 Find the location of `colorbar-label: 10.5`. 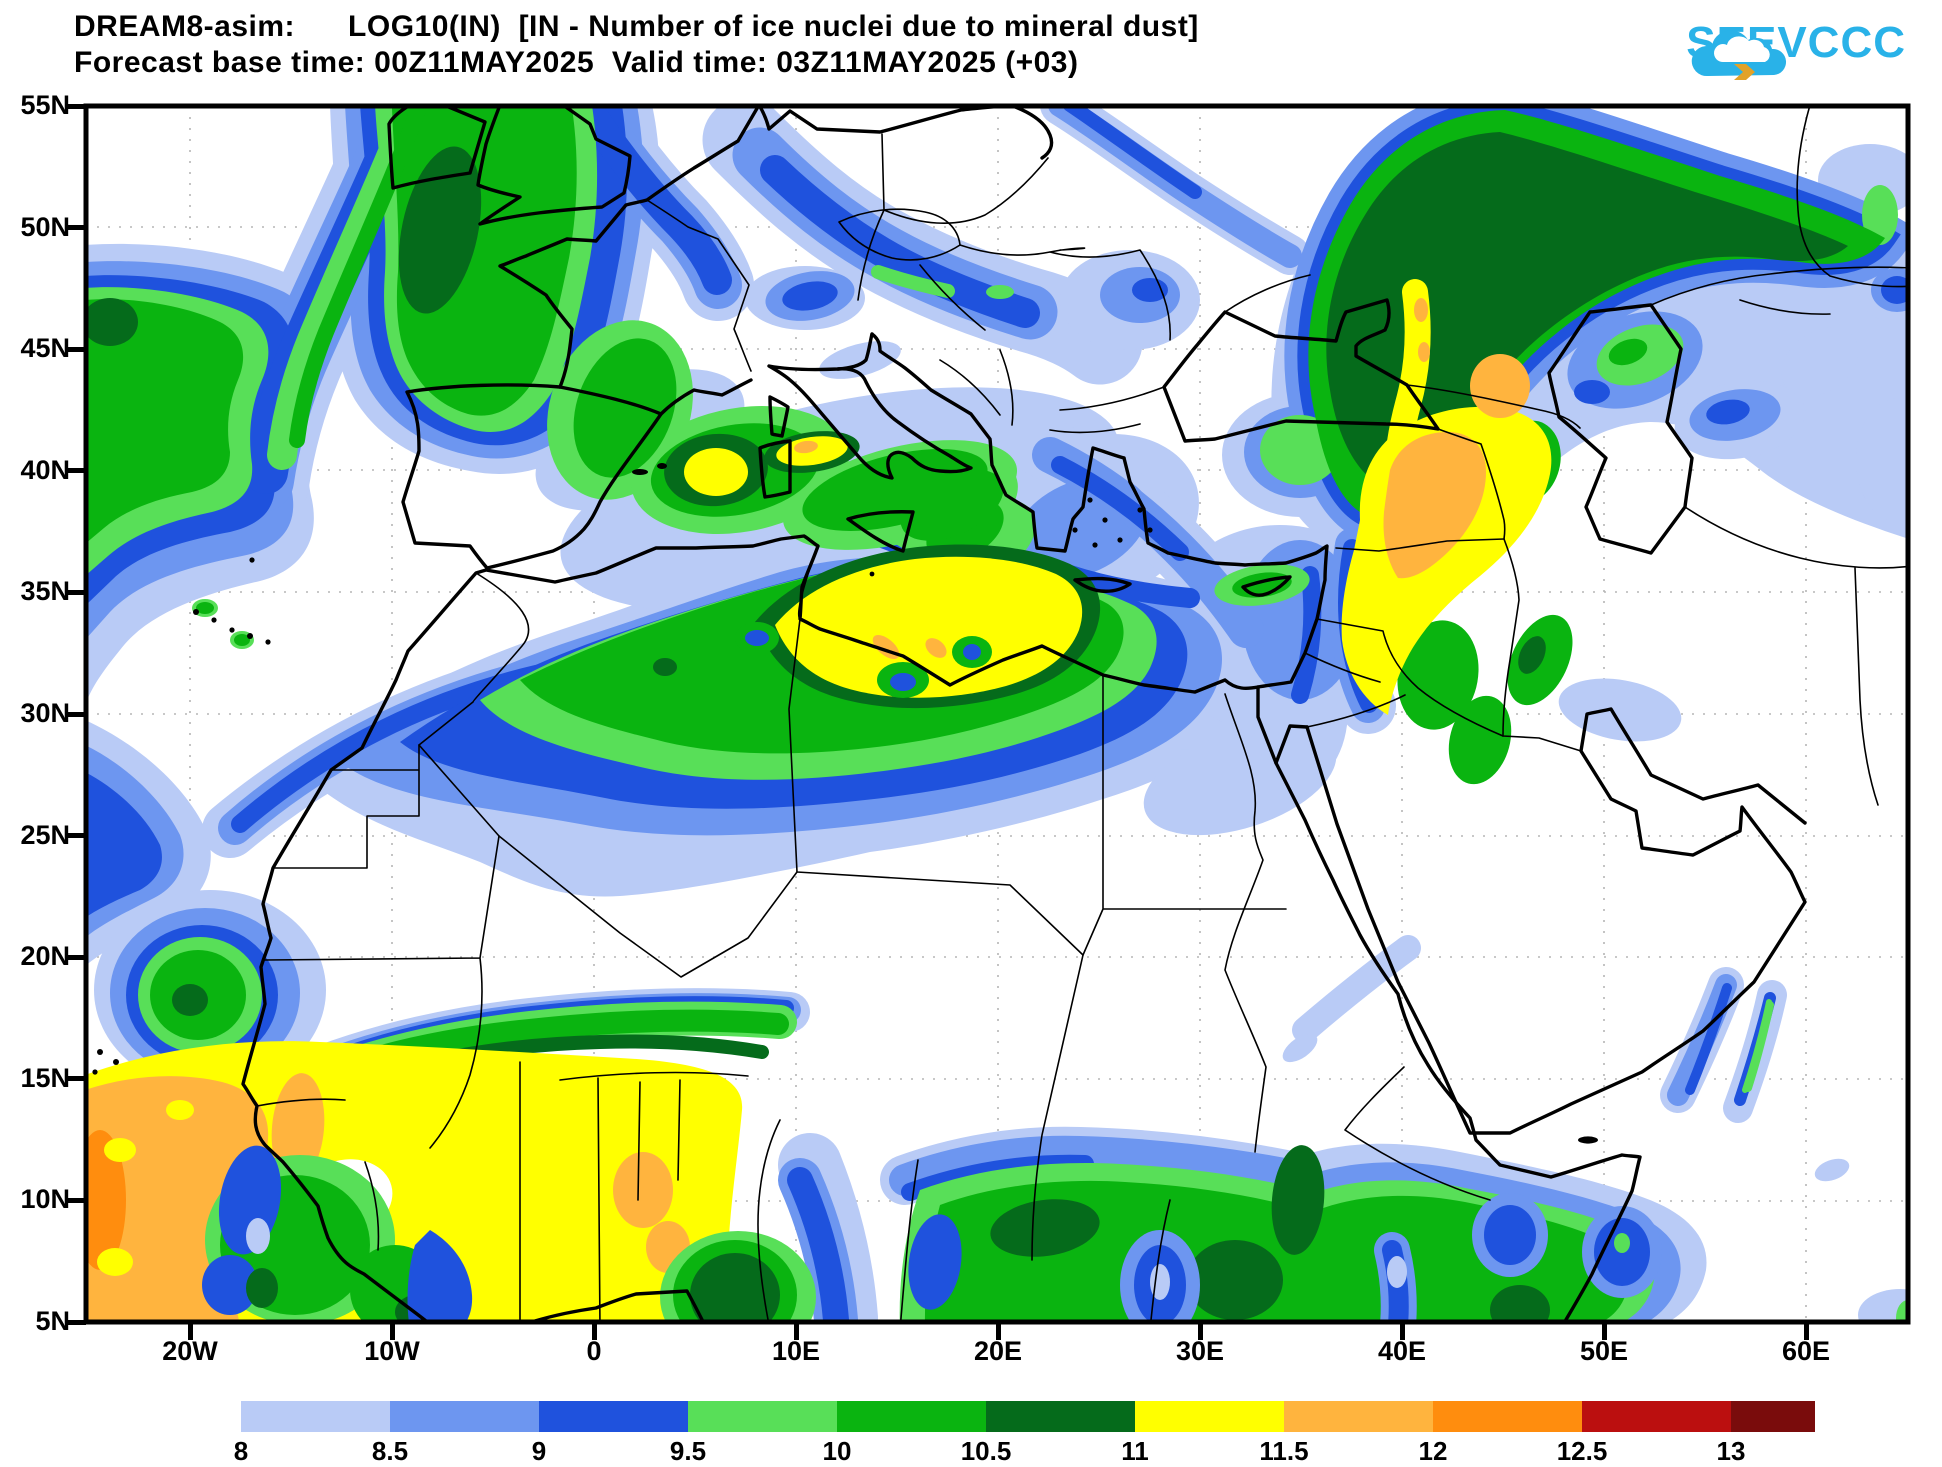

colorbar-label: 10.5 is located at coordinates (986, 1451).